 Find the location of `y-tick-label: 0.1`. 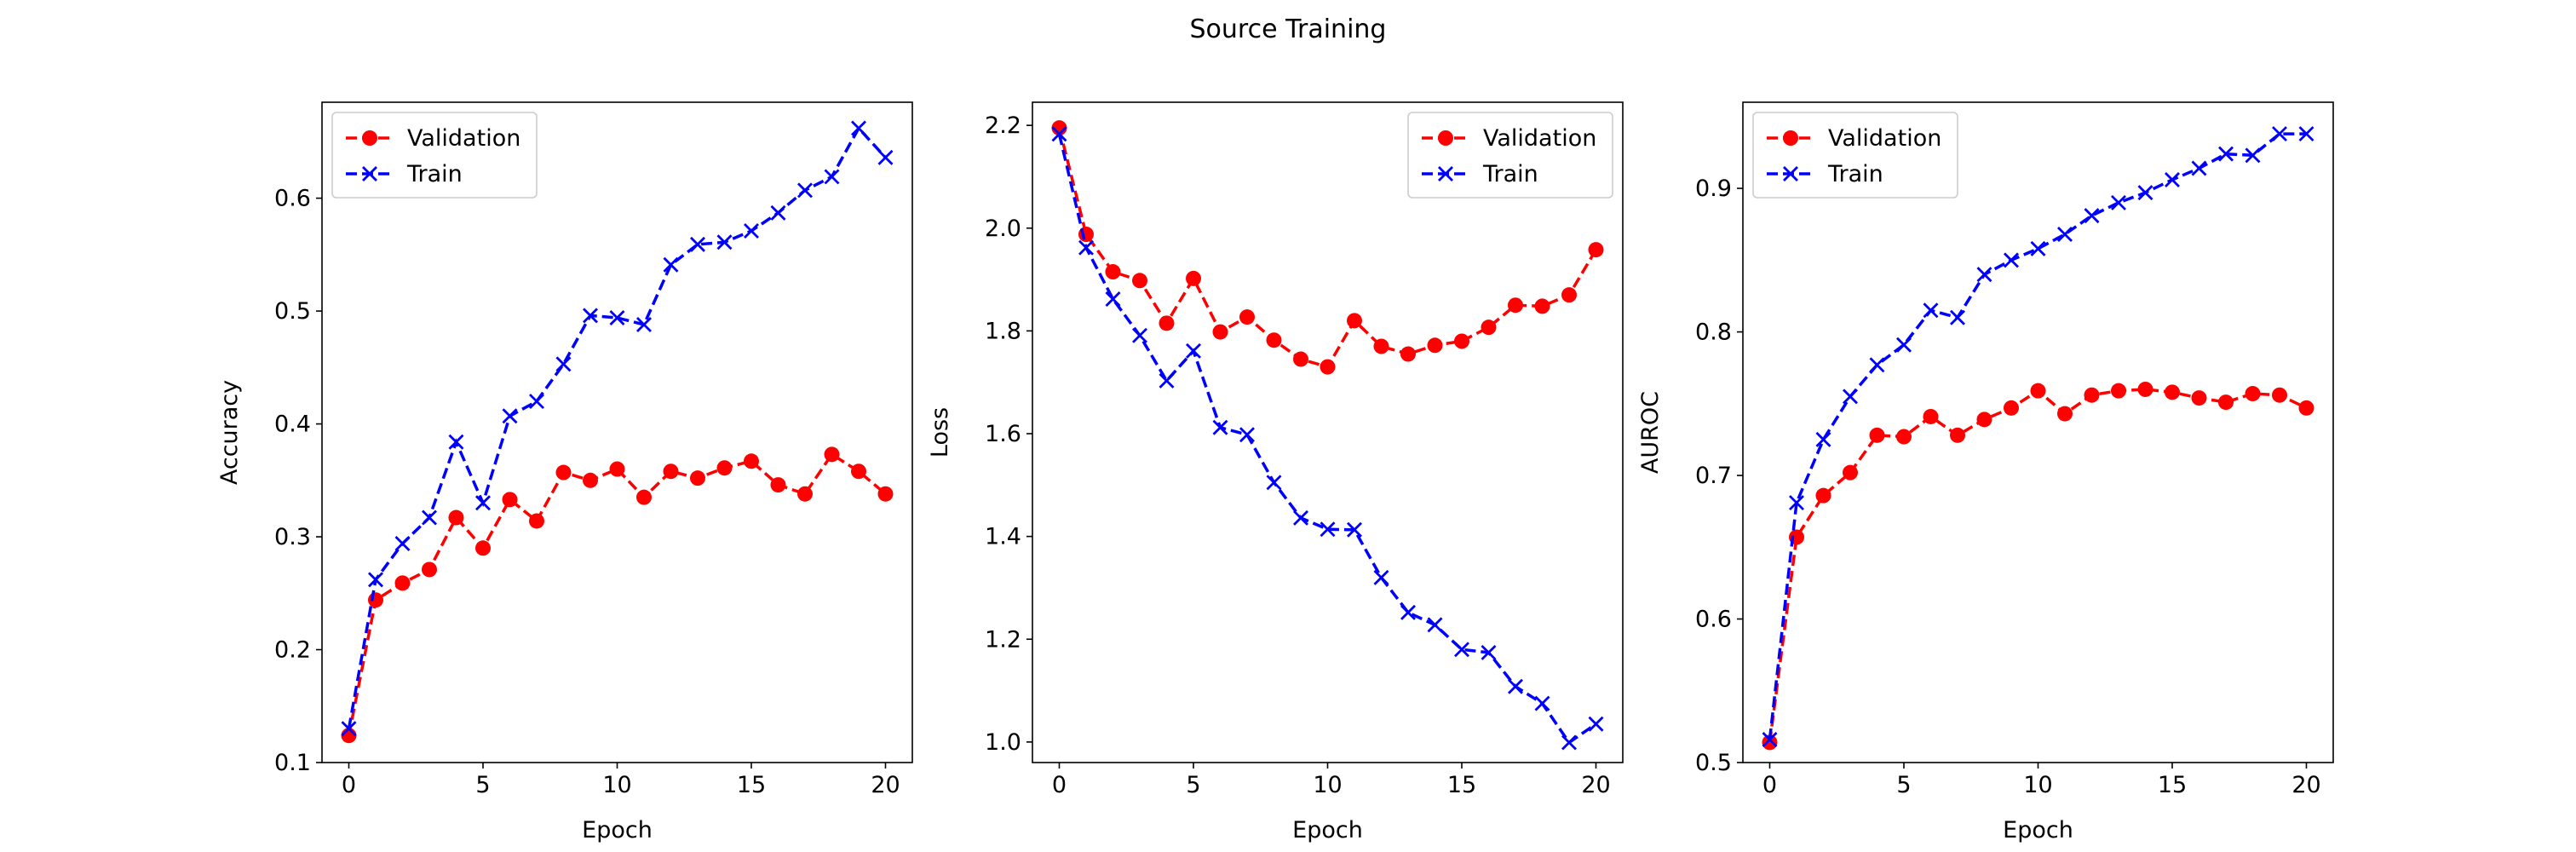

y-tick-label: 0.1 is located at coordinates (292, 763).